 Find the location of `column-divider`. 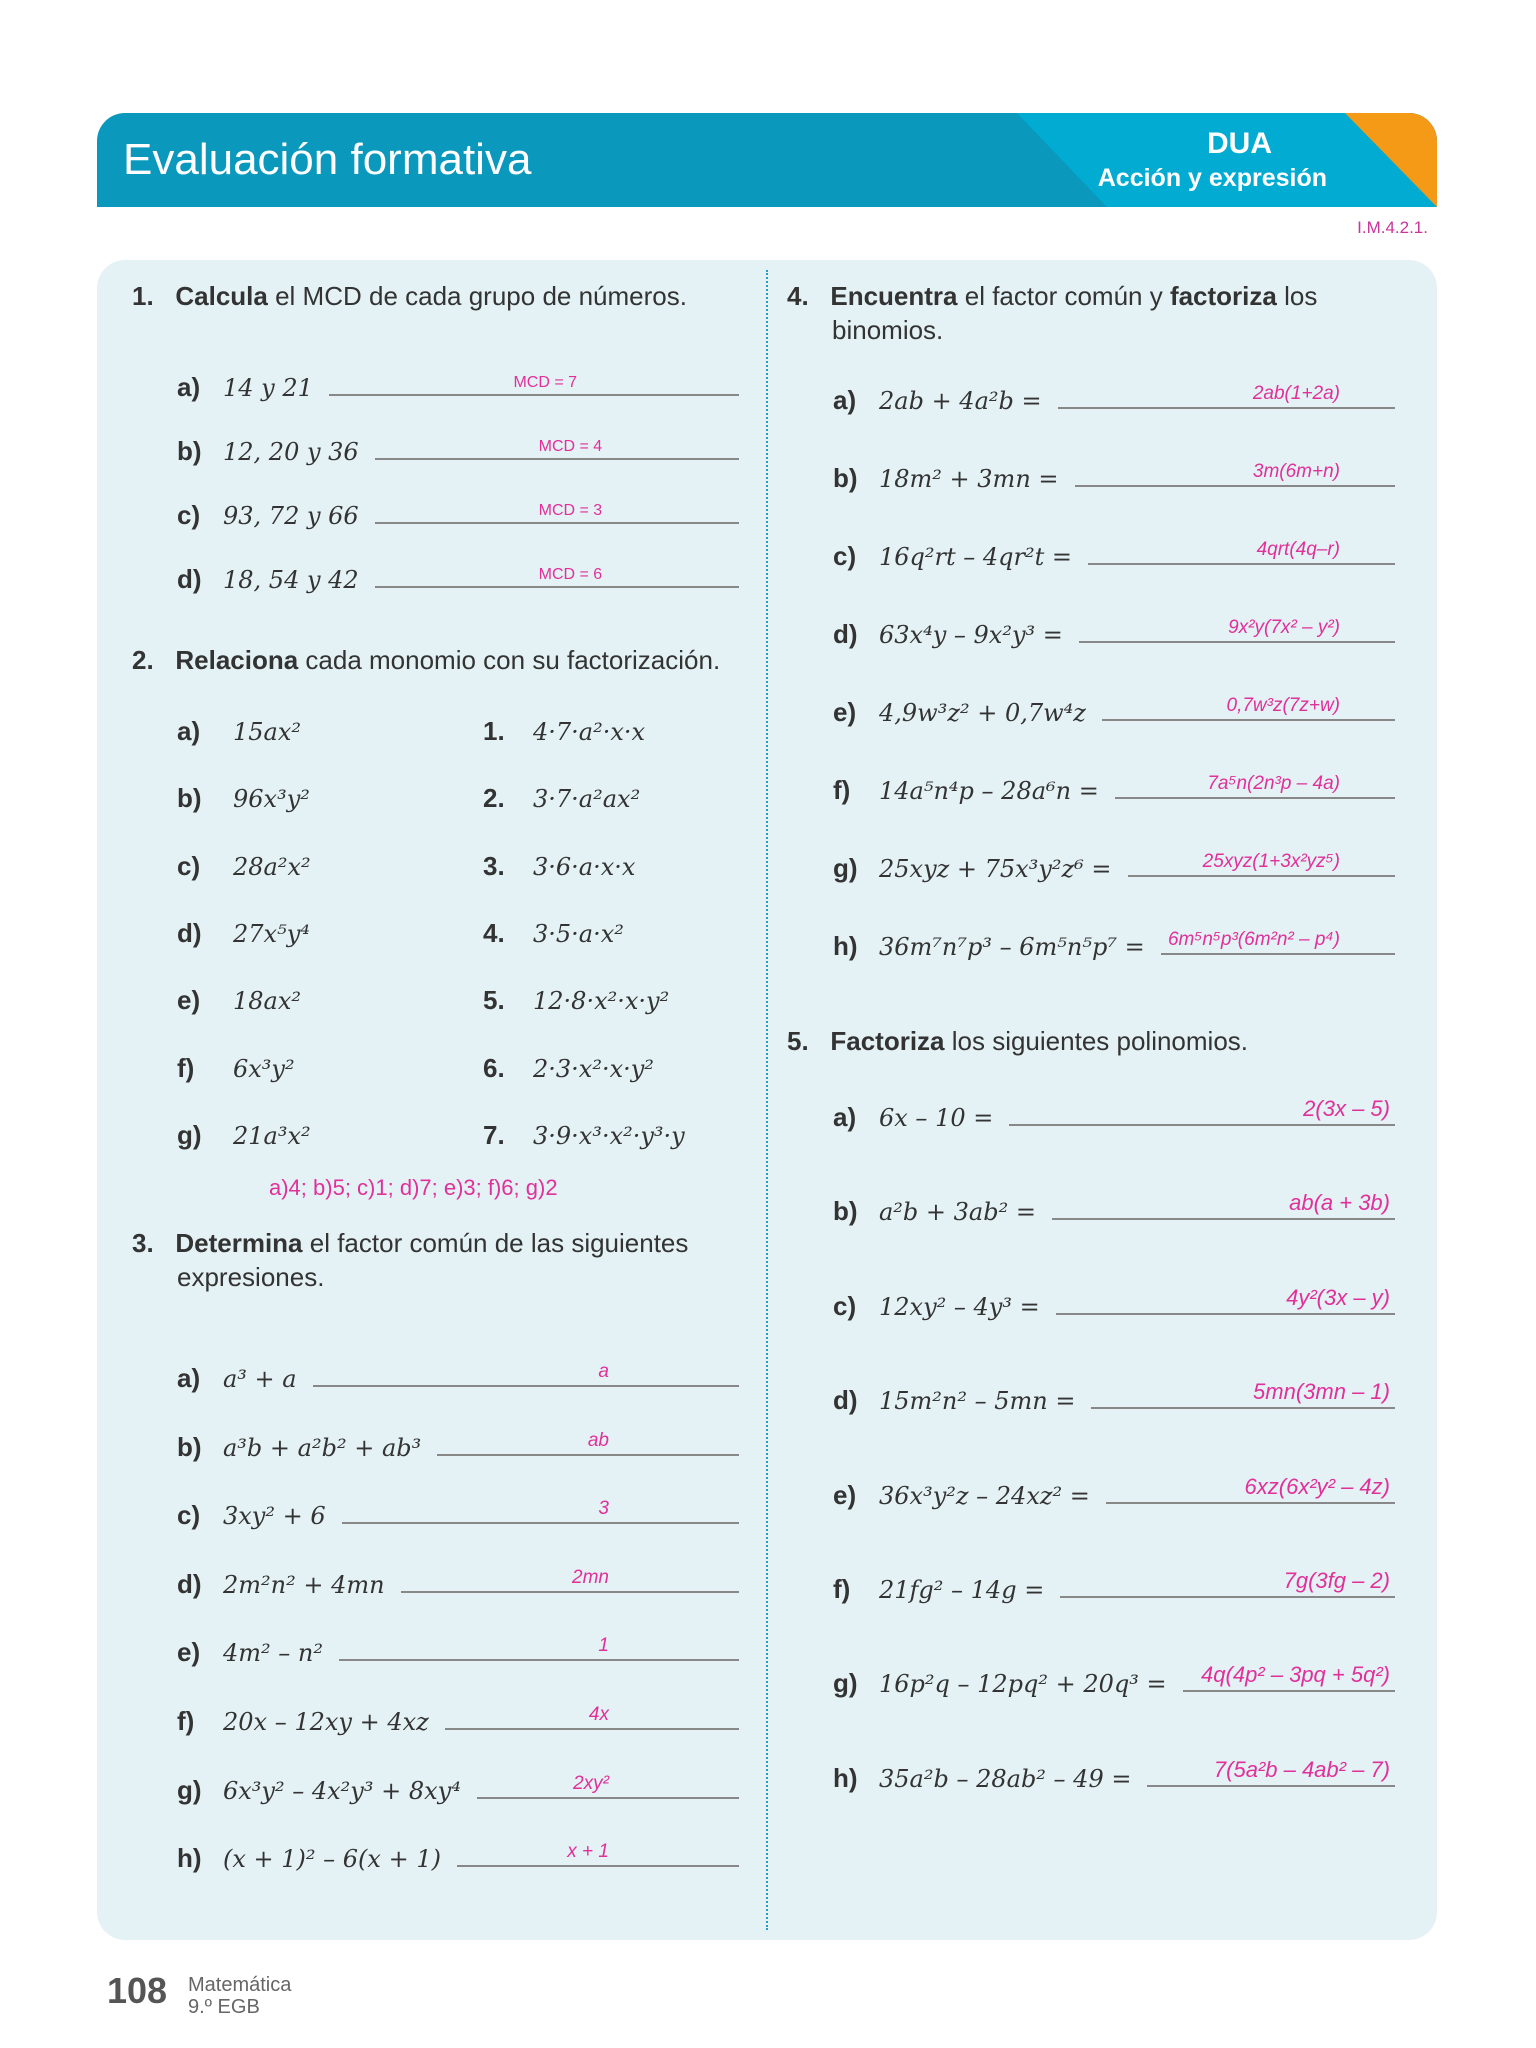

column-divider is located at coordinates (767, 1100).